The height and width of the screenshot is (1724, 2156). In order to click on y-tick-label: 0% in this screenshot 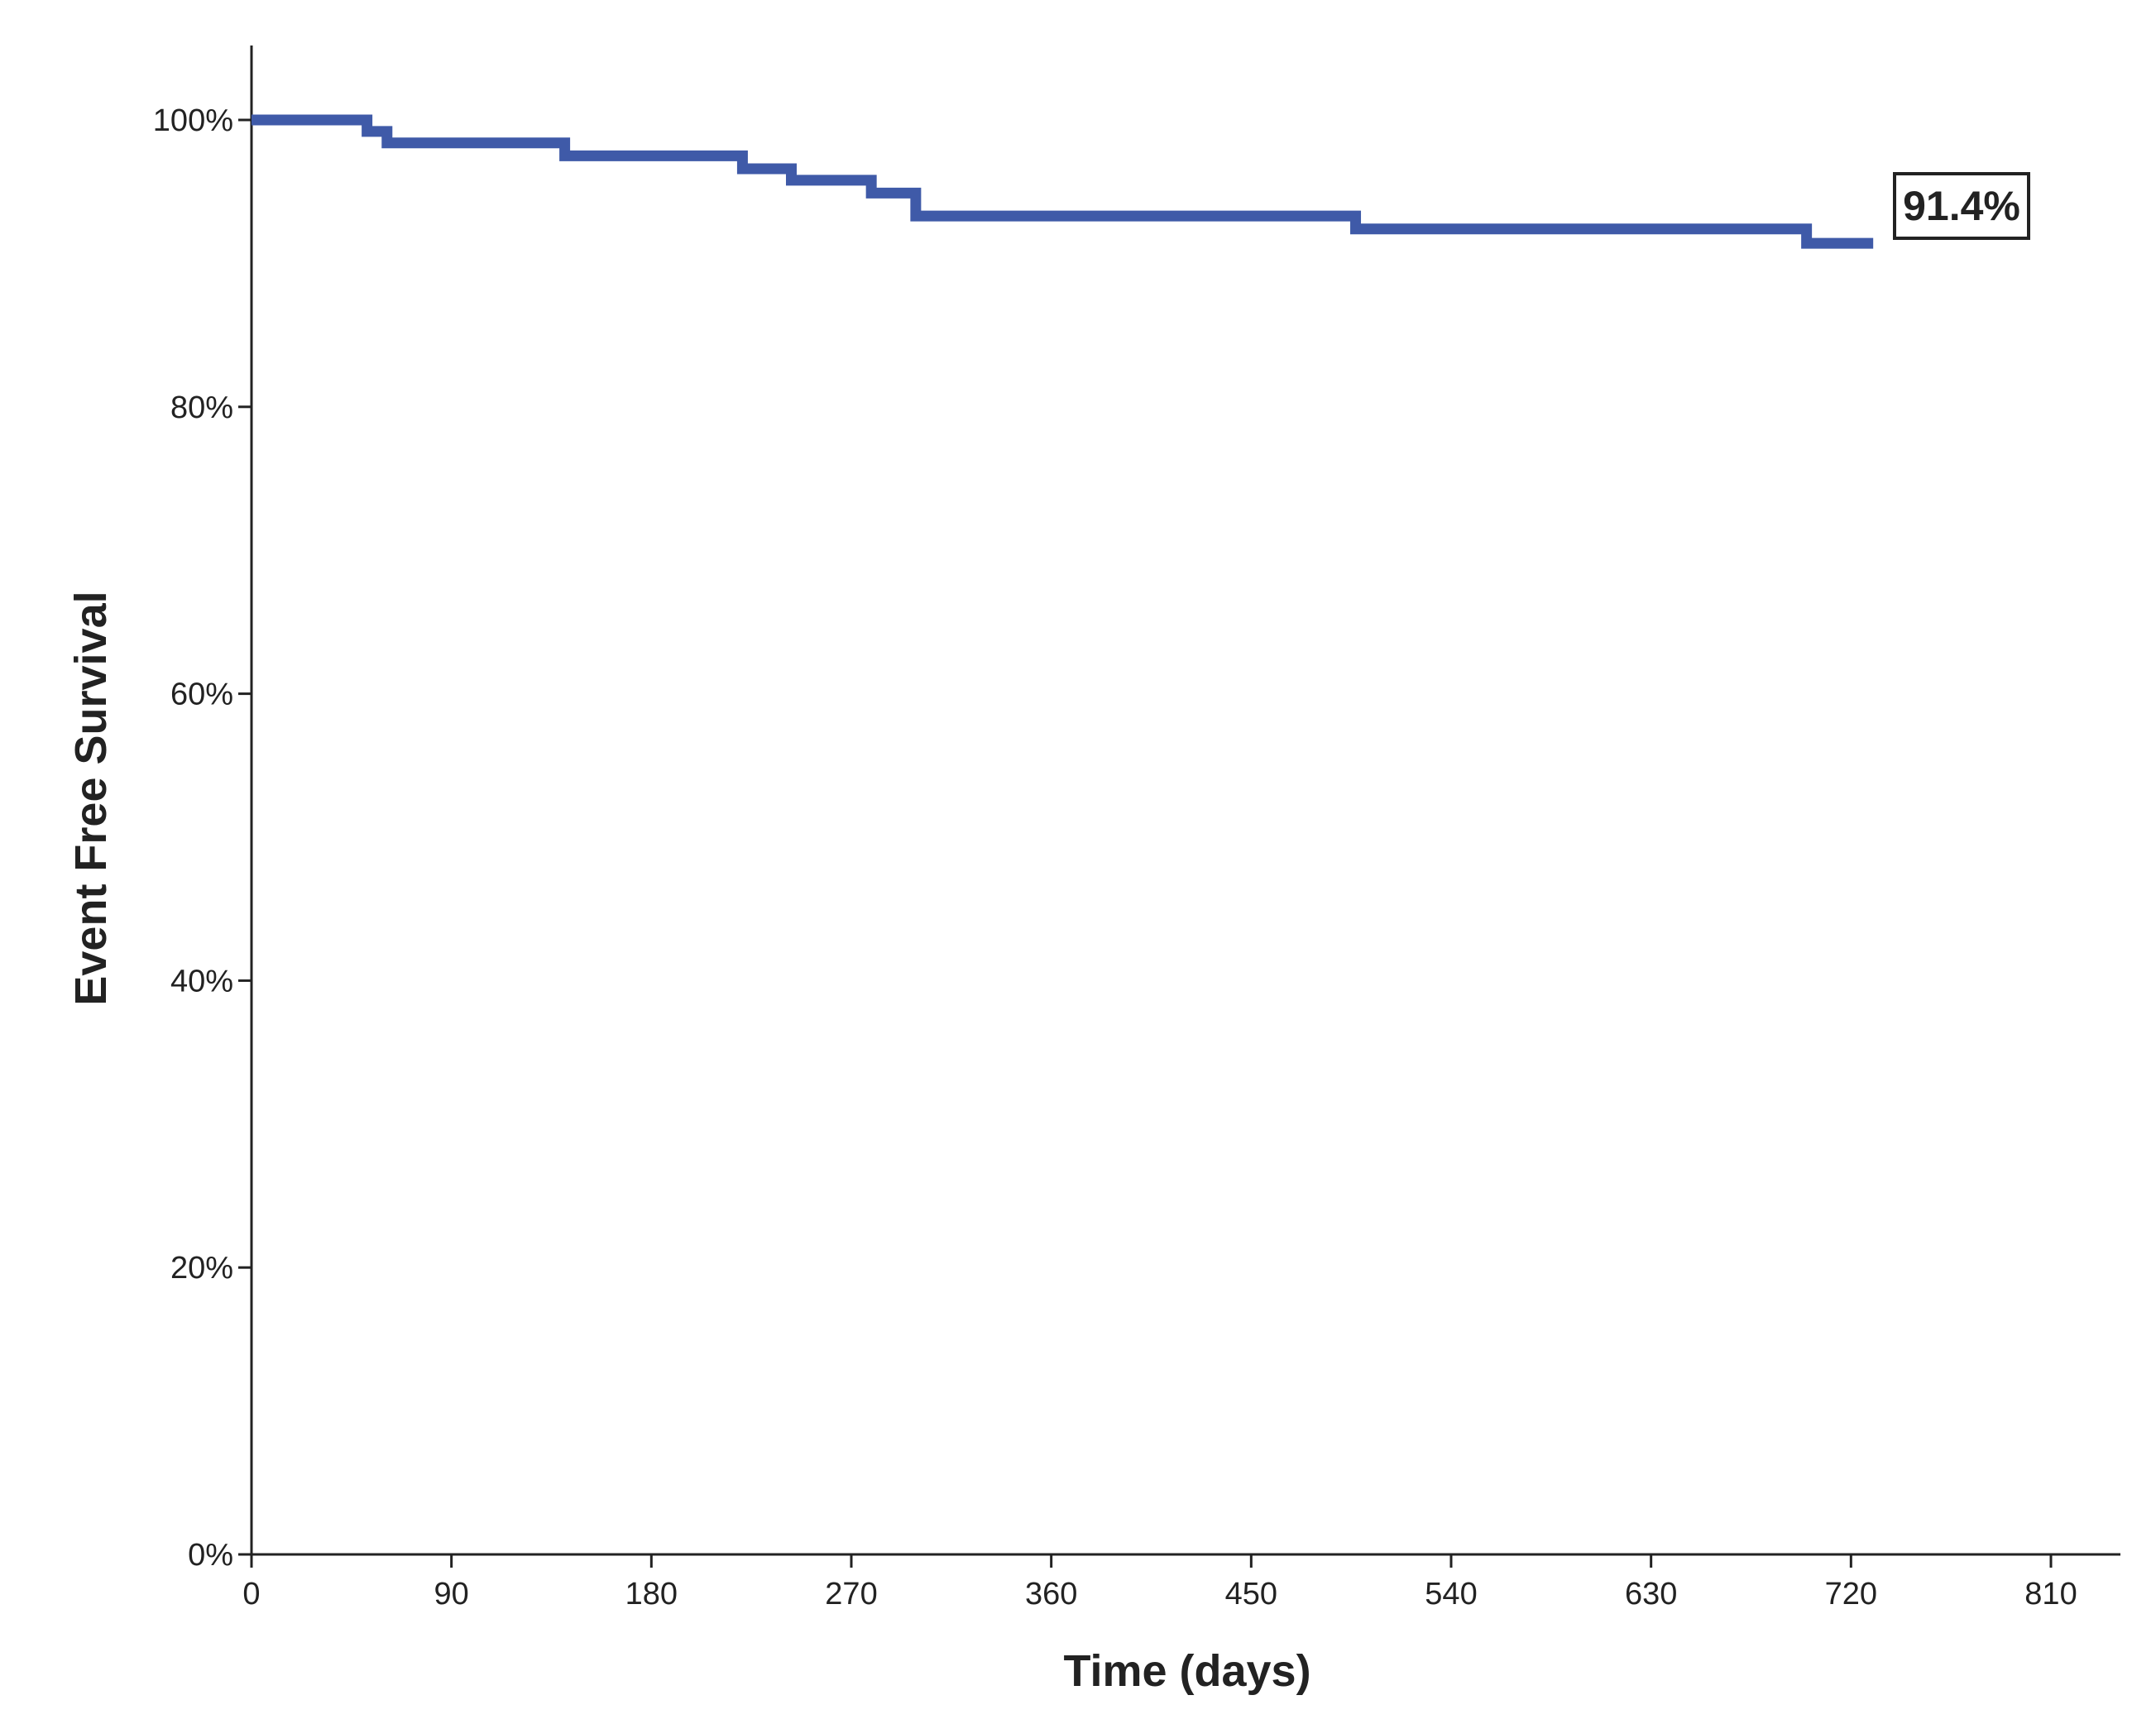, I will do `click(210, 1555)`.